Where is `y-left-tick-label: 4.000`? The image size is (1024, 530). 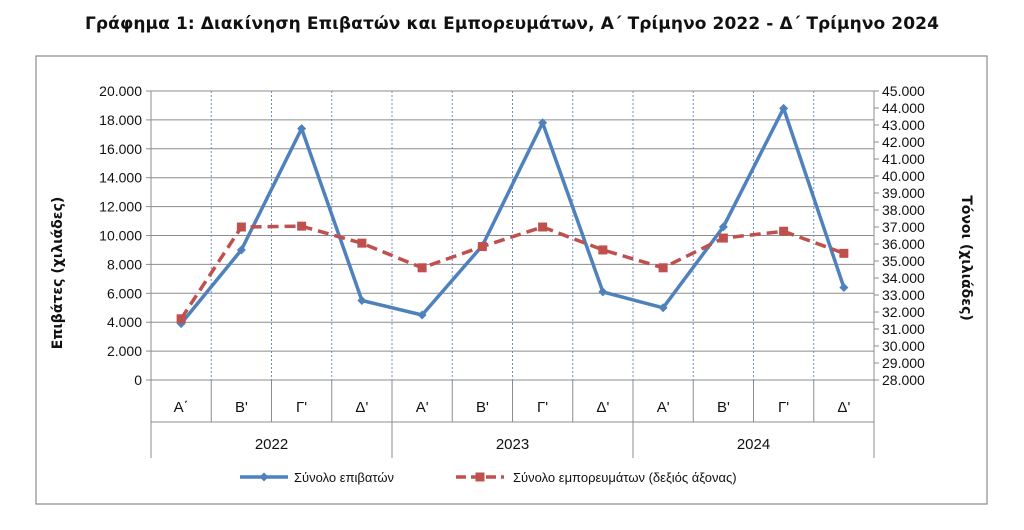 y-left-tick-label: 4.000 is located at coordinates (124, 322).